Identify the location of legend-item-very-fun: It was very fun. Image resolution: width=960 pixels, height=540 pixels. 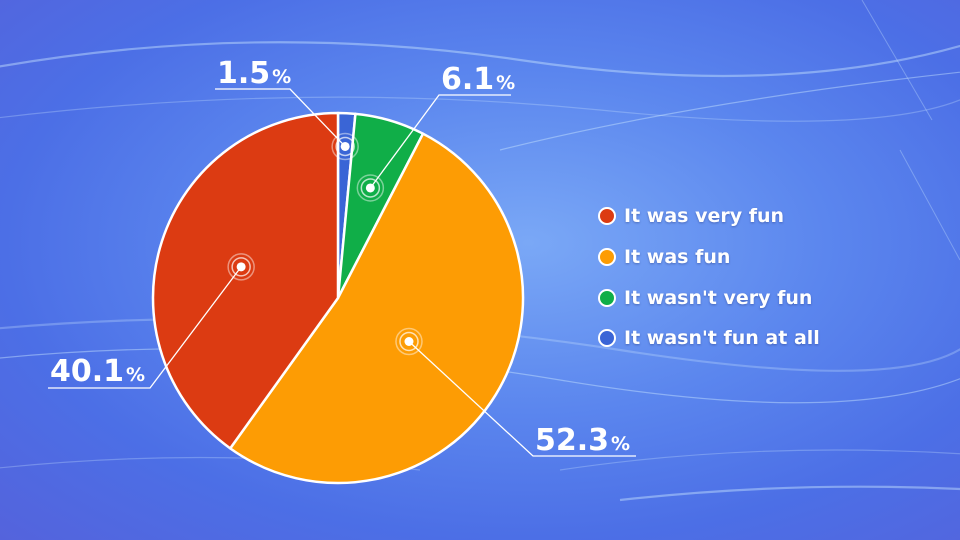
(763, 216).